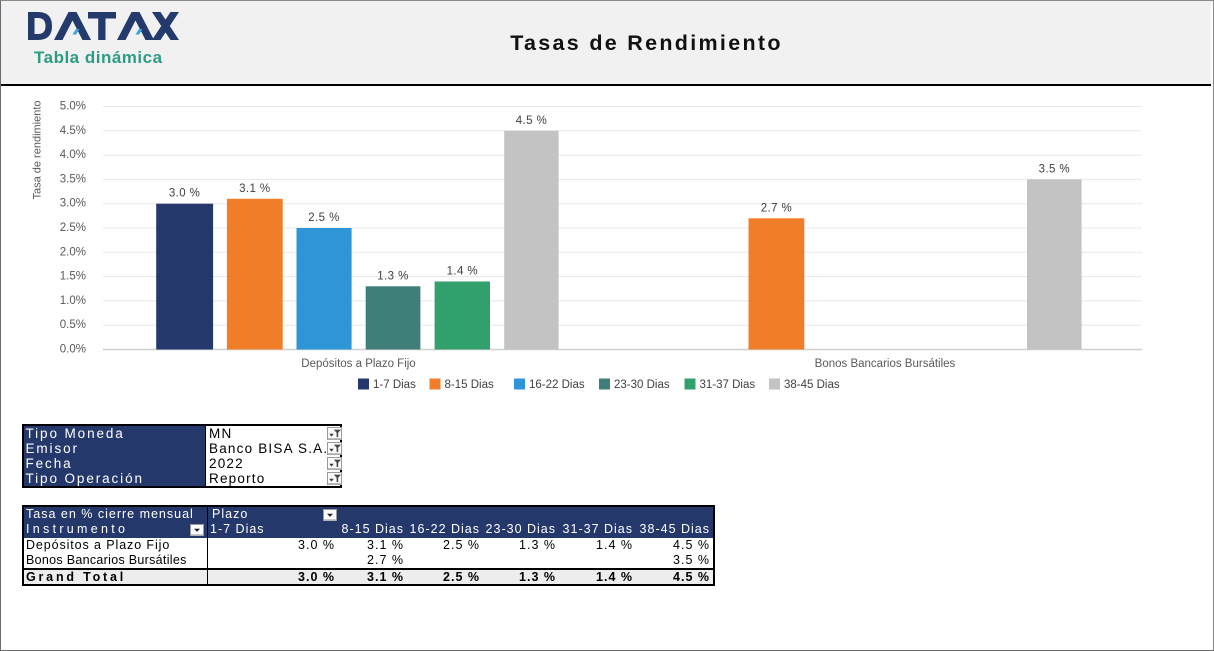  What do you see at coordinates (73, 277) in the screenshot?
I see `svg-text: 1.5%` at bounding box center [73, 277].